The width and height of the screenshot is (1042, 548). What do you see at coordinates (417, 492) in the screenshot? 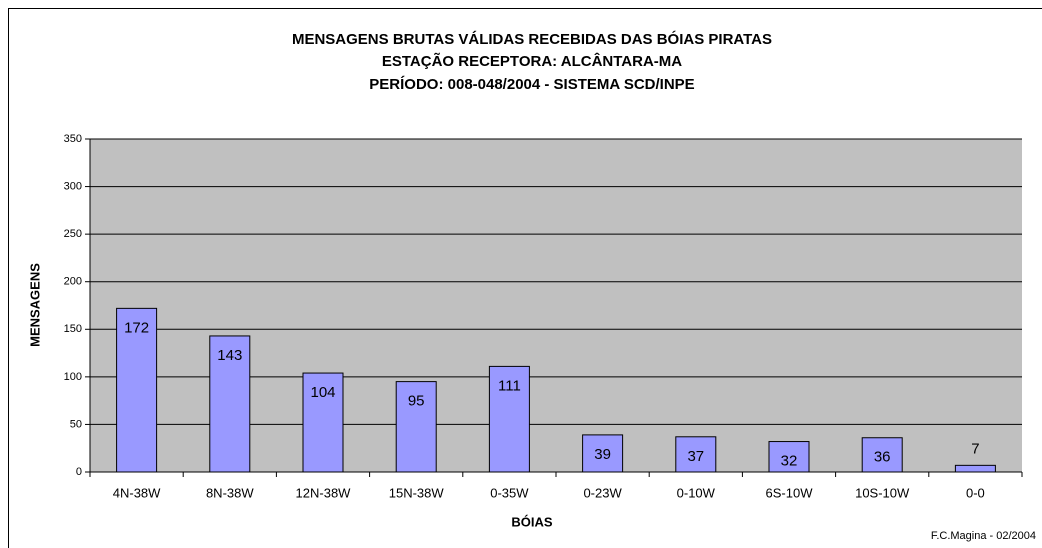
I see `x-tick-label: 15N-38W` at bounding box center [417, 492].